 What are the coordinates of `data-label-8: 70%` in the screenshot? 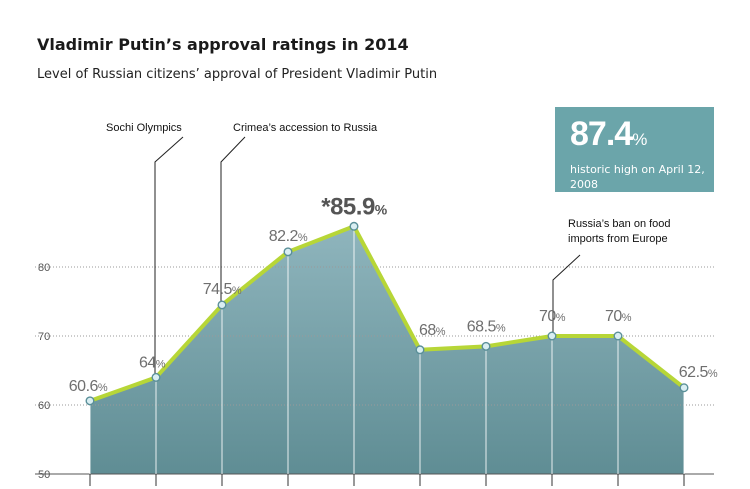 It's located at (618, 316).